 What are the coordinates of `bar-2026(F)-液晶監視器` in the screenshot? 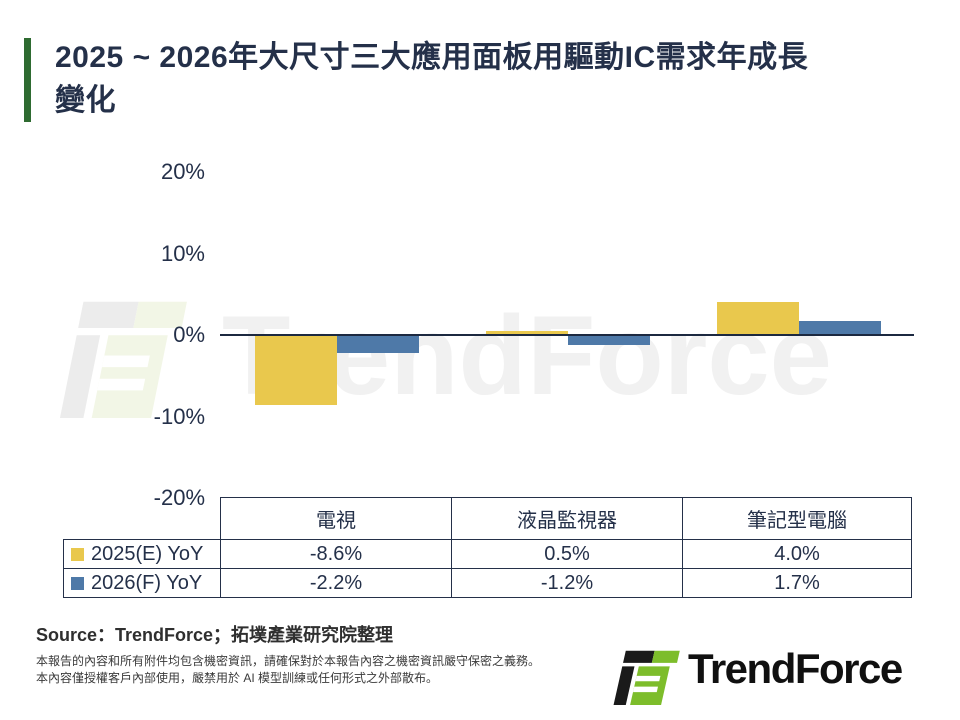 It's located at (608, 340).